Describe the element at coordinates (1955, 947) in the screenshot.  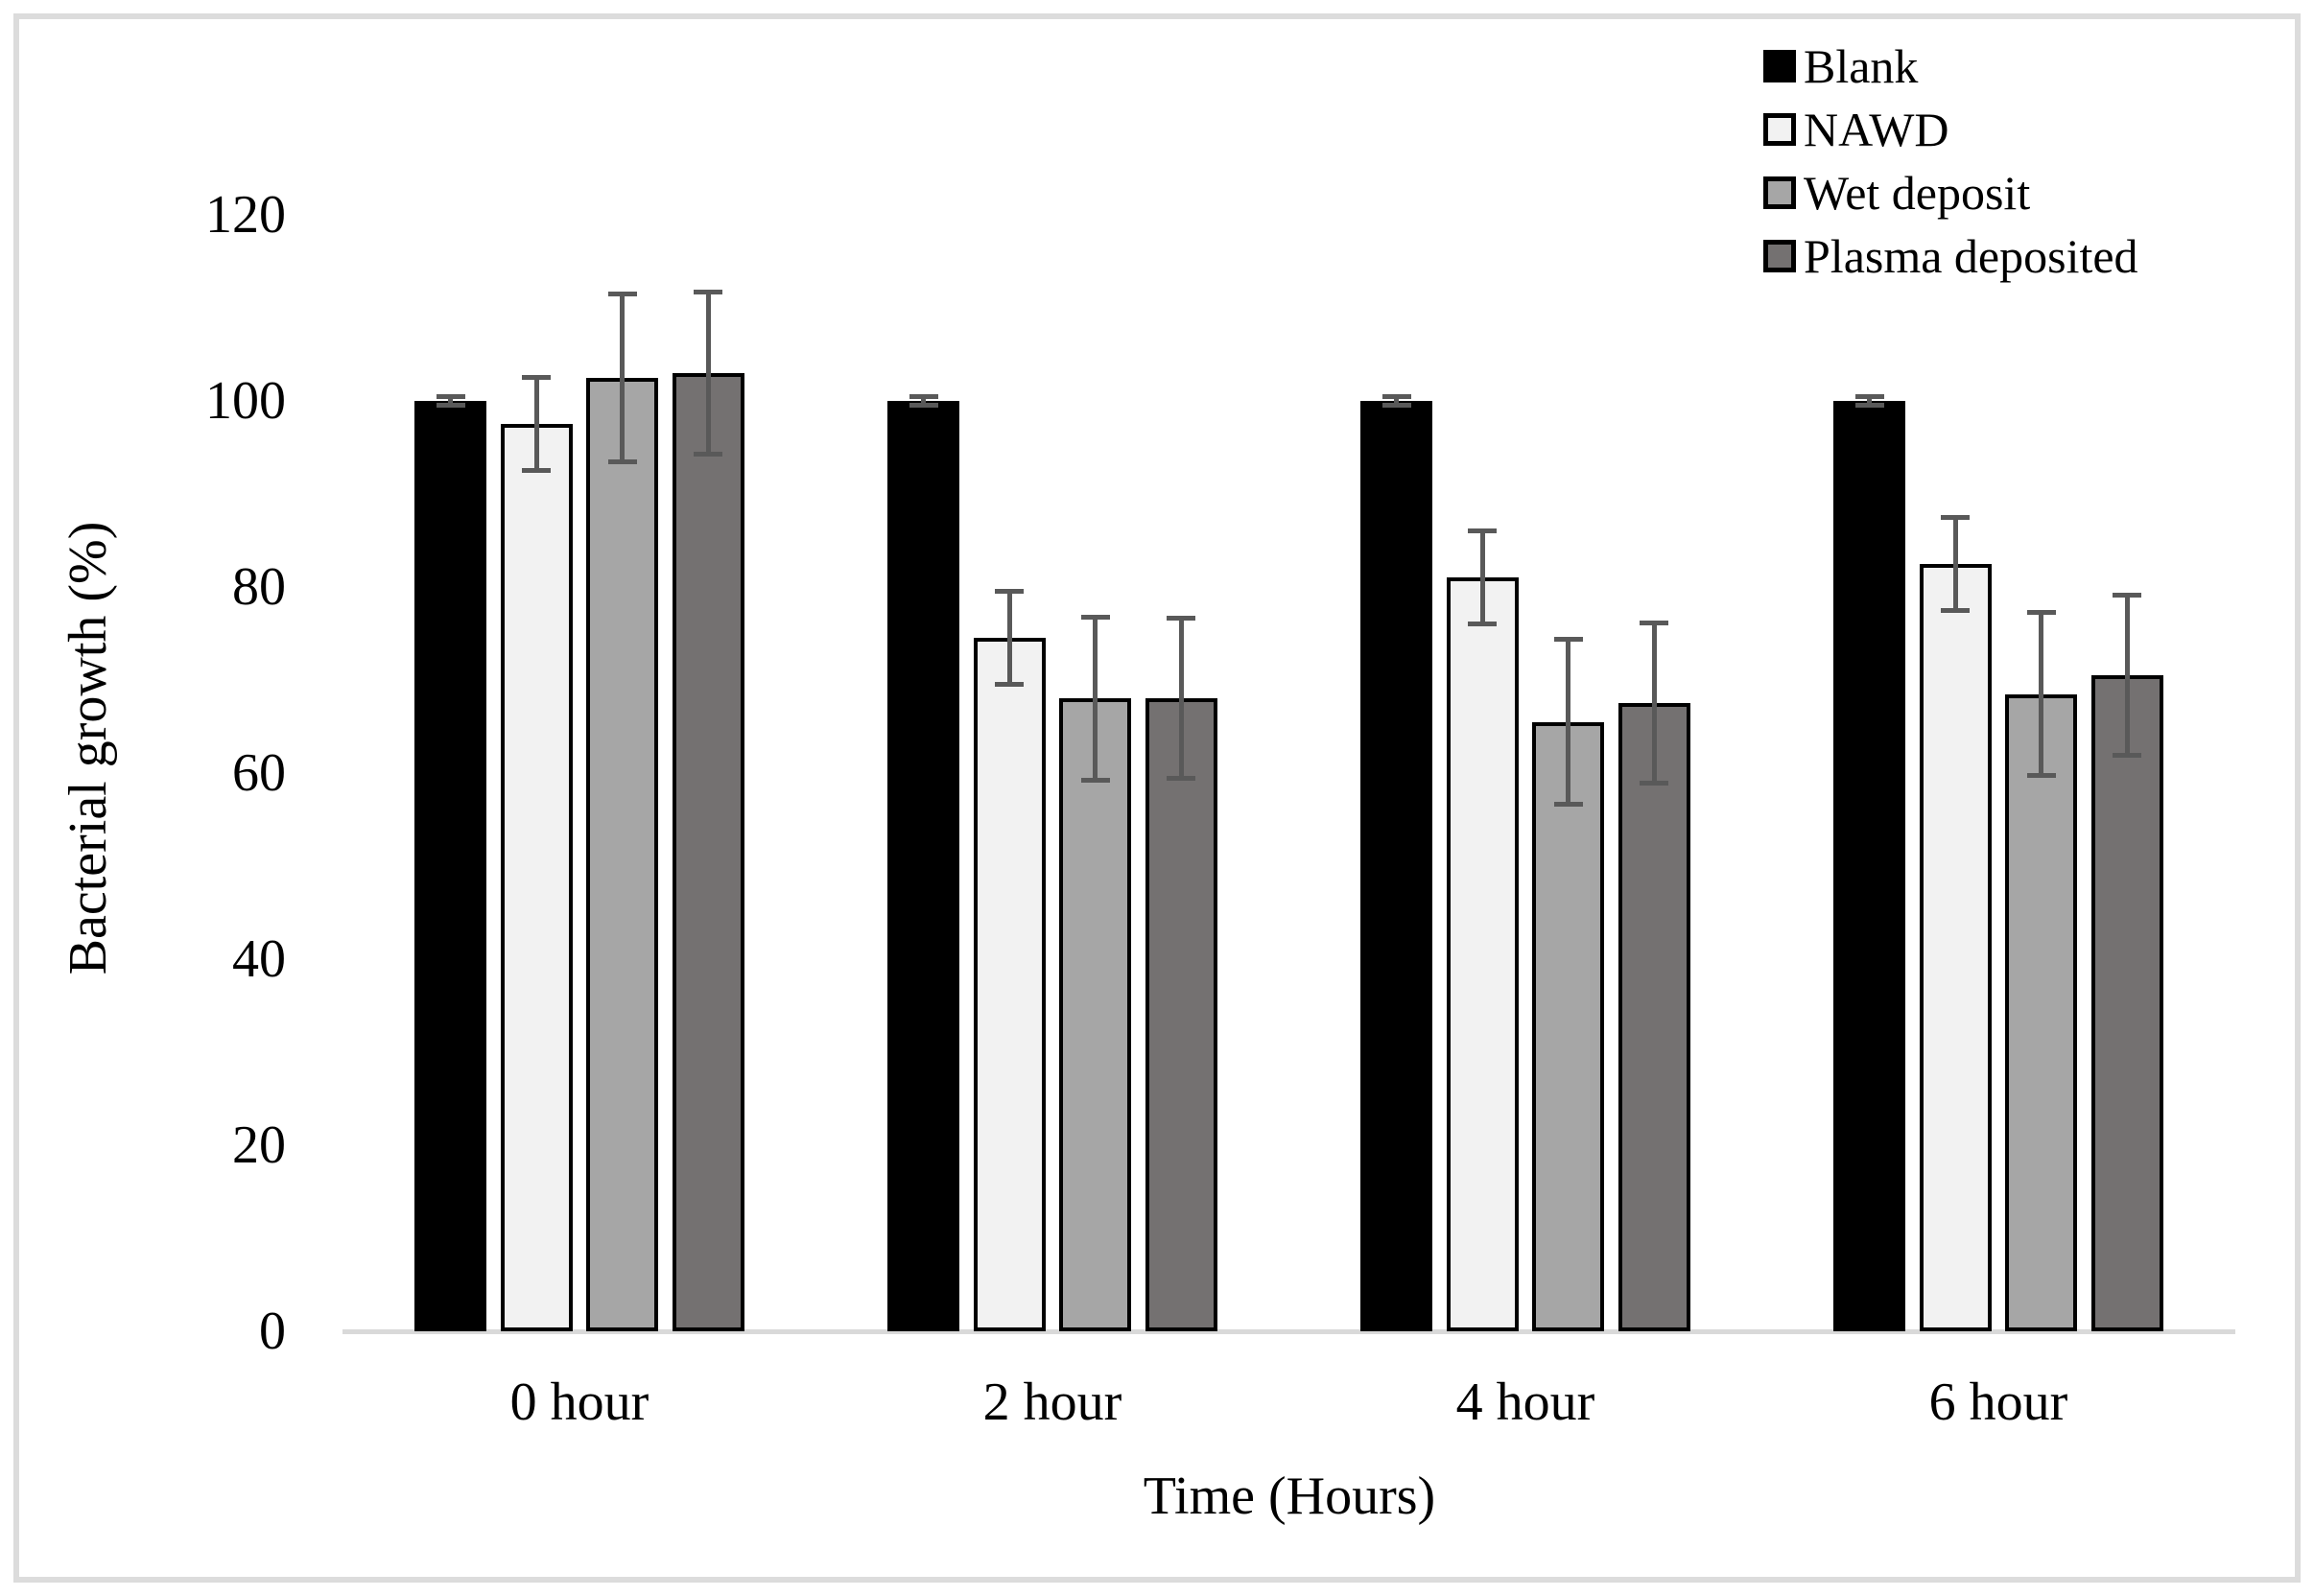
I see `bar-nawd-6-hour` at that location.